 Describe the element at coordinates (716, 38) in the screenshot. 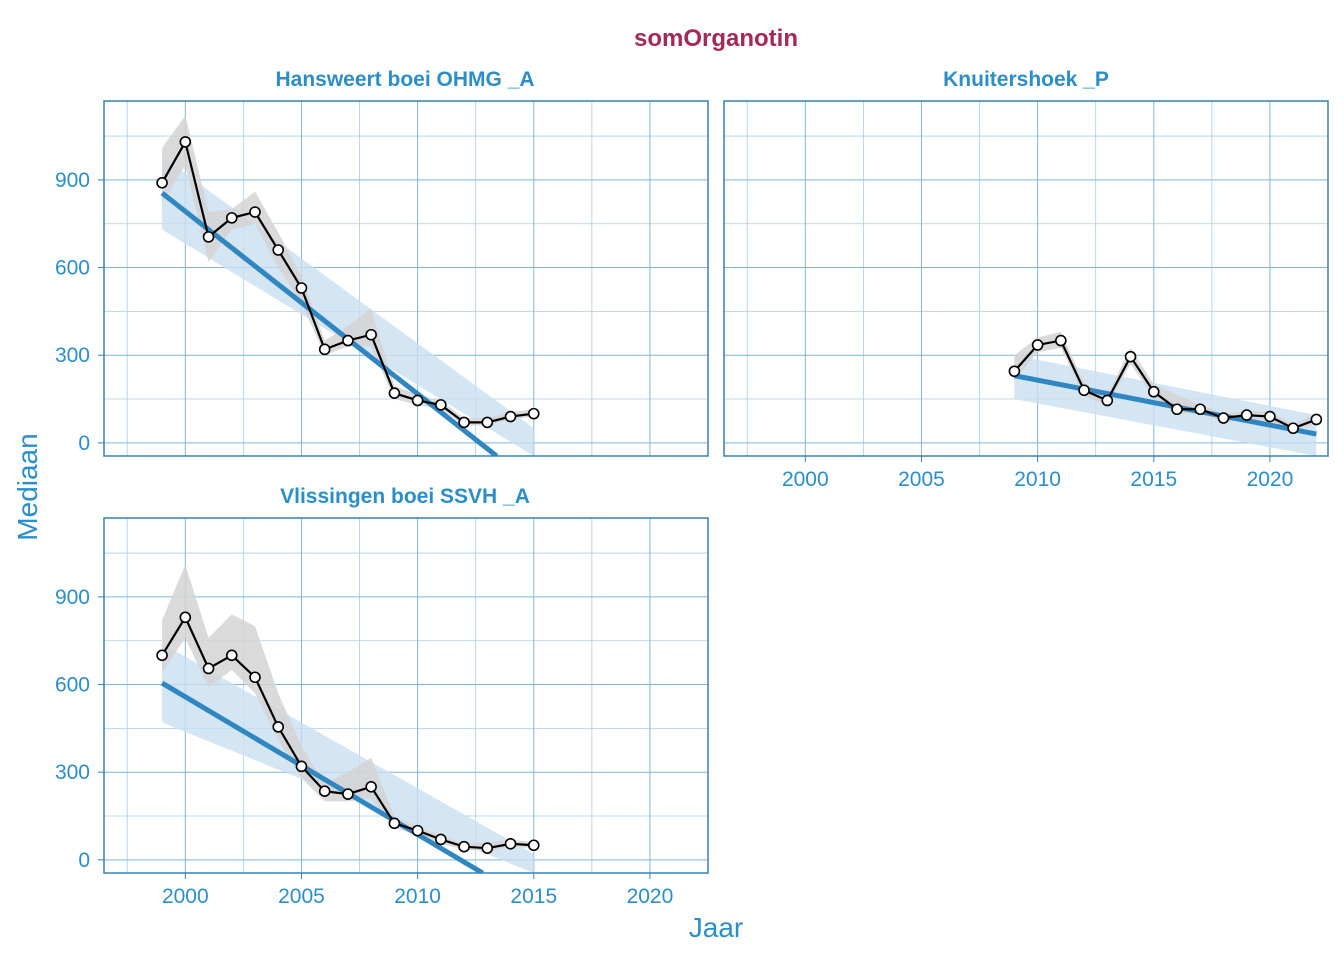

I see `chart-title: somOrganotin` at that location.